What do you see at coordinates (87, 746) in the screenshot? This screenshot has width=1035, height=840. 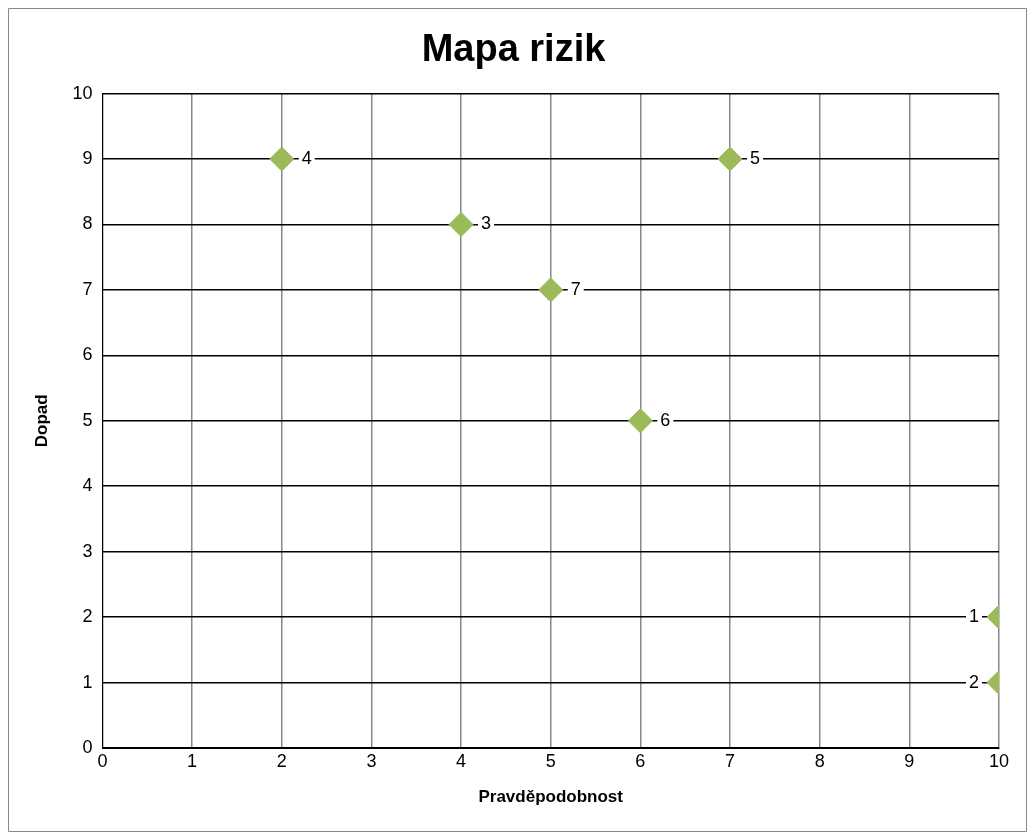 I see `y-tick-label: 0` at bounding box center [87, 746].